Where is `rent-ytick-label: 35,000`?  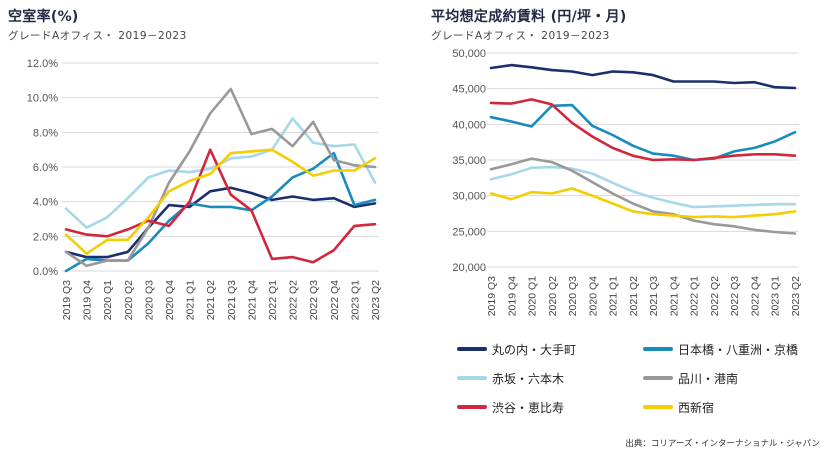 rent-ytick-label: 35,000 is located at coordinates (469, 161).